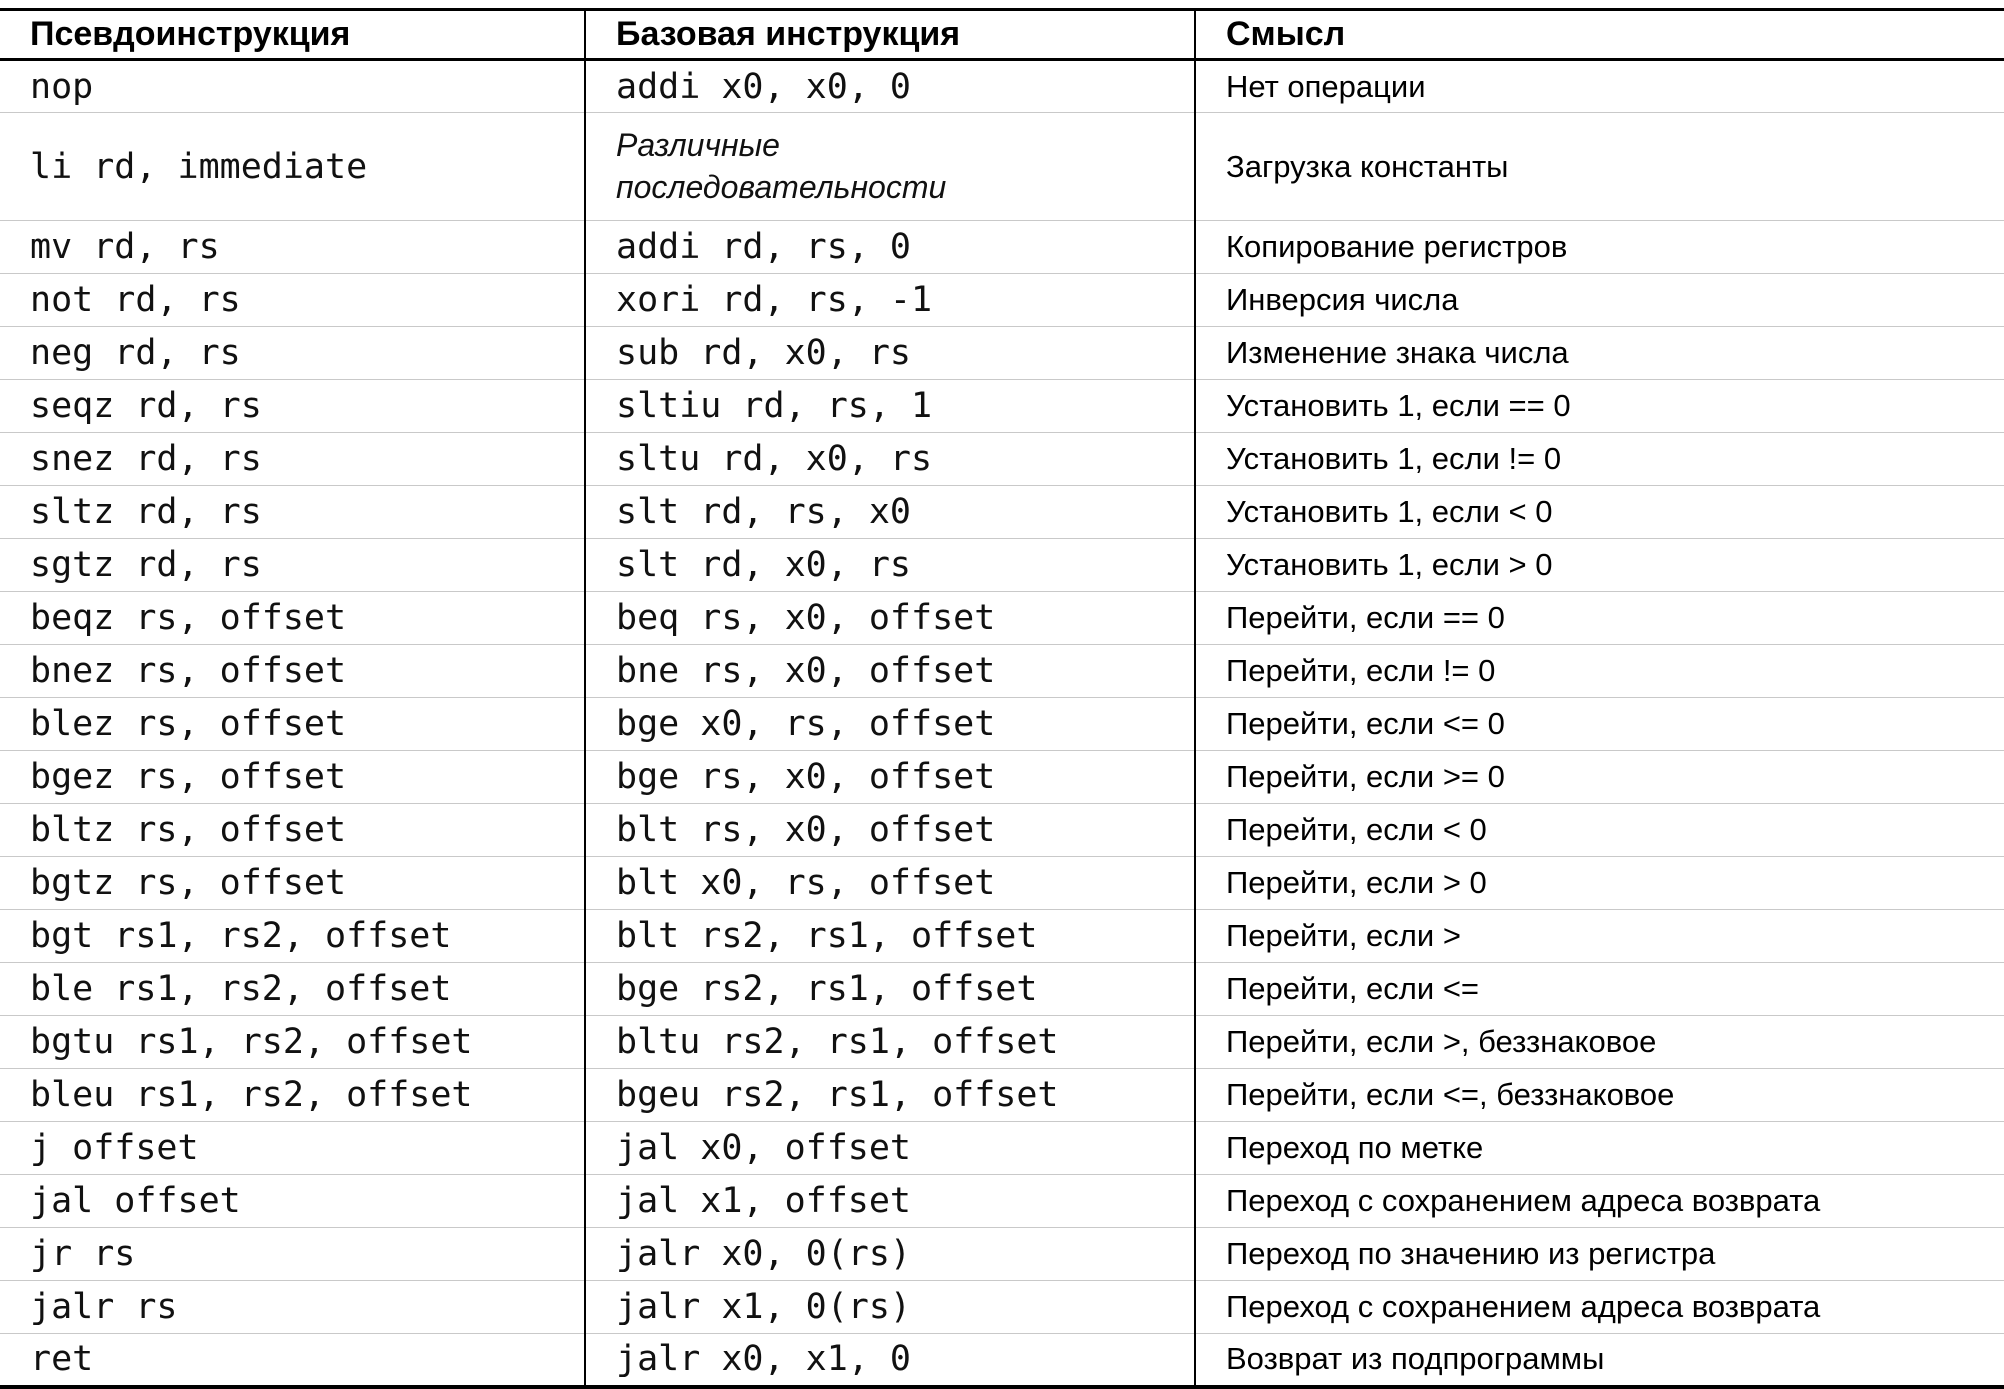  I want to click on pseudoinstruction-cell: not rd, rs, so click(293, 300).